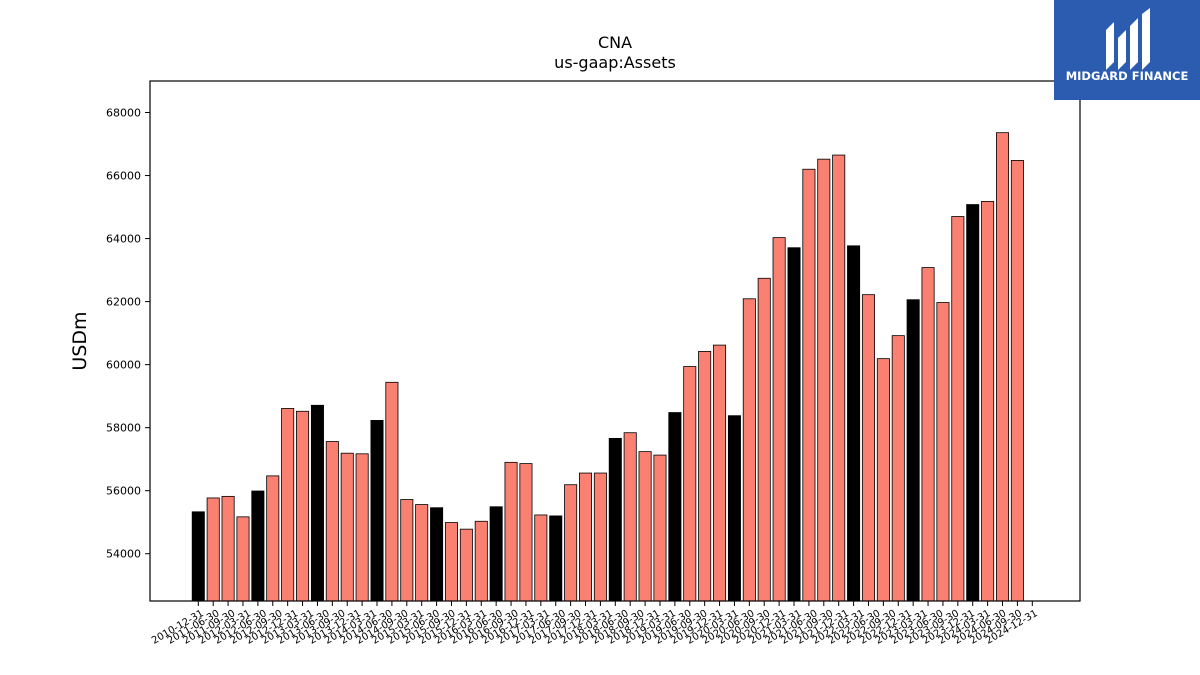 The image size is (1200, 675). Describe the element at coordinates (1128, 39) in the screenshot. I see `logo-mark-icon` at that location.